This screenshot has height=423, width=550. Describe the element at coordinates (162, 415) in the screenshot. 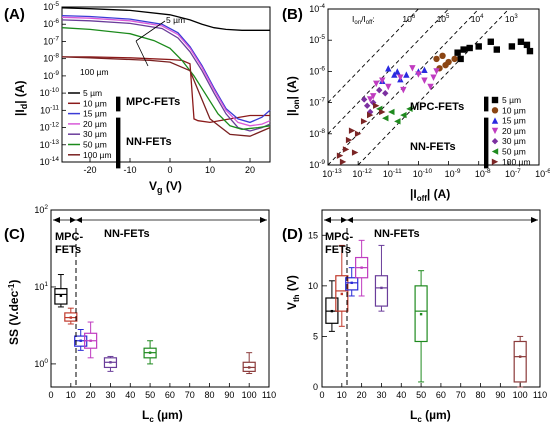

I see `panel-c-x-label: Lc (µm)` at that location.